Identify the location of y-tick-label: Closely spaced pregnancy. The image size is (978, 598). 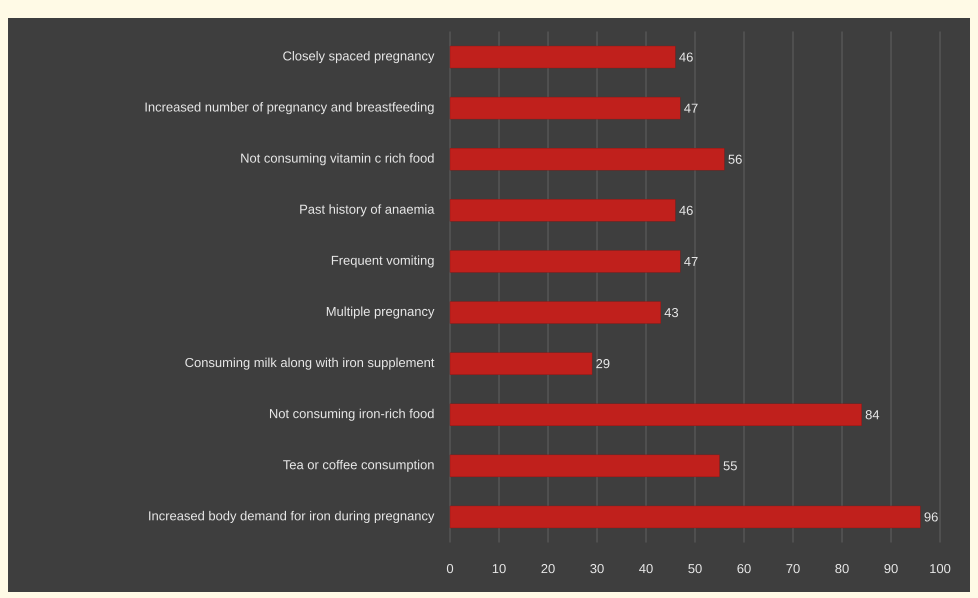
(358, 57).